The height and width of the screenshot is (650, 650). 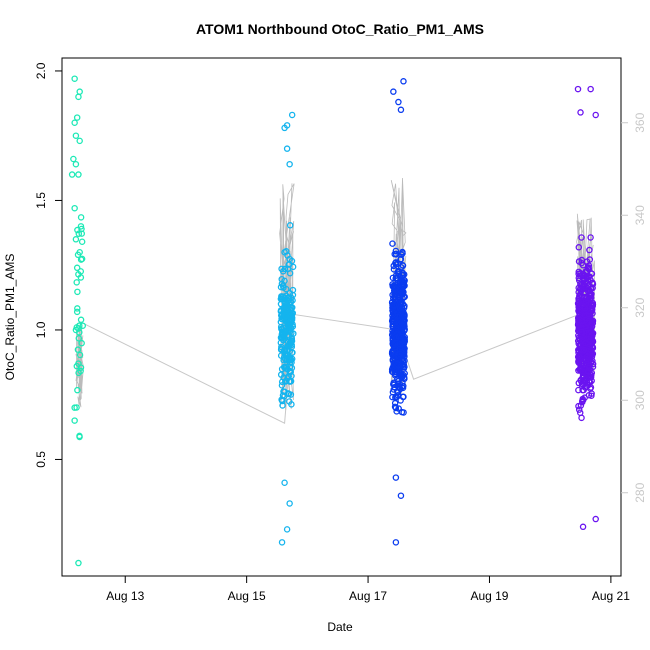 I want to click on right-y-tick-label: 340, so click(x=640, y=215).